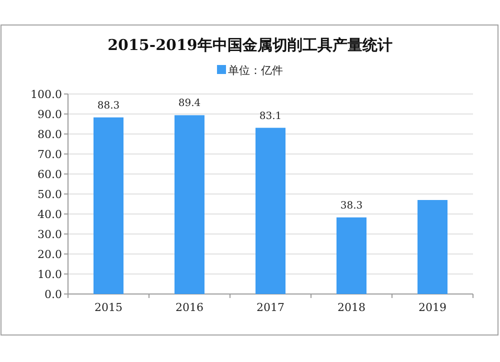 This screenshot has height=362, width=500. I want to click on data-label: 38.3, so click(351, 206).